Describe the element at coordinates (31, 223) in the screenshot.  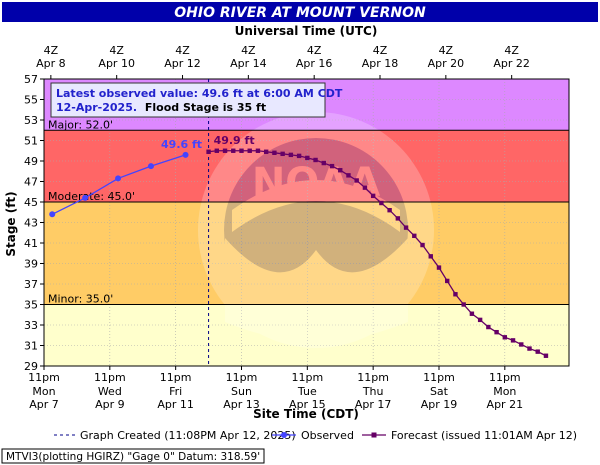
I see `y-tick-label: 43` at that location.